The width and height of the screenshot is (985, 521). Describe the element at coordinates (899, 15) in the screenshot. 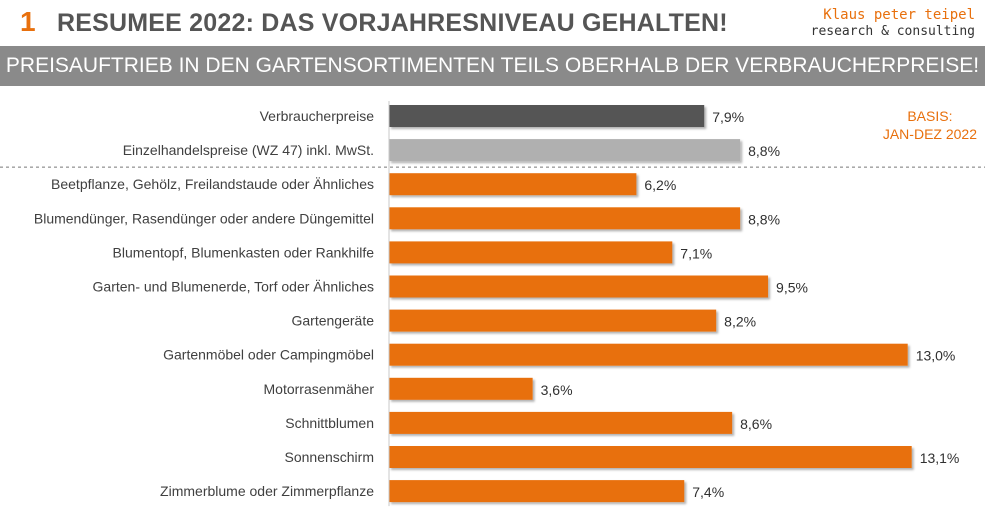

I see `brand-name: Klaus peter teipel` at that location.